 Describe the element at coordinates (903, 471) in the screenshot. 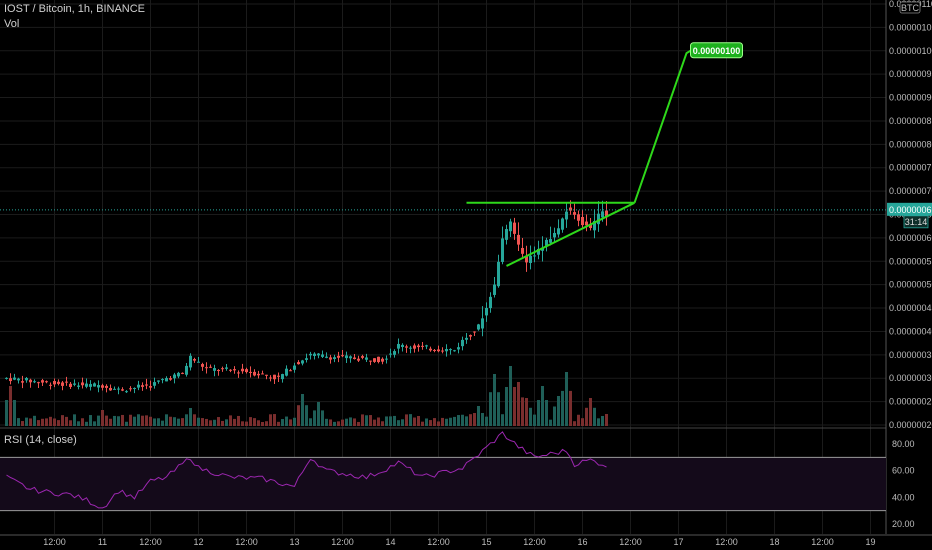

I see `rsi-tick-label: 60.00` at that location.